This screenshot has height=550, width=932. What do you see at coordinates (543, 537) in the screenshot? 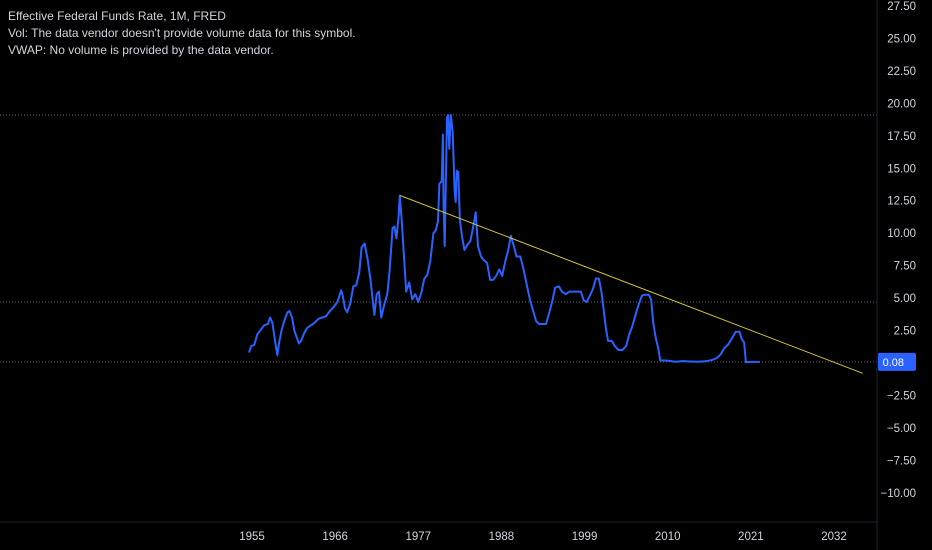
I see `time-axis: 1955 1966 1977 1988 1999 2010 2021 2032` at bounding box center [543, 537].